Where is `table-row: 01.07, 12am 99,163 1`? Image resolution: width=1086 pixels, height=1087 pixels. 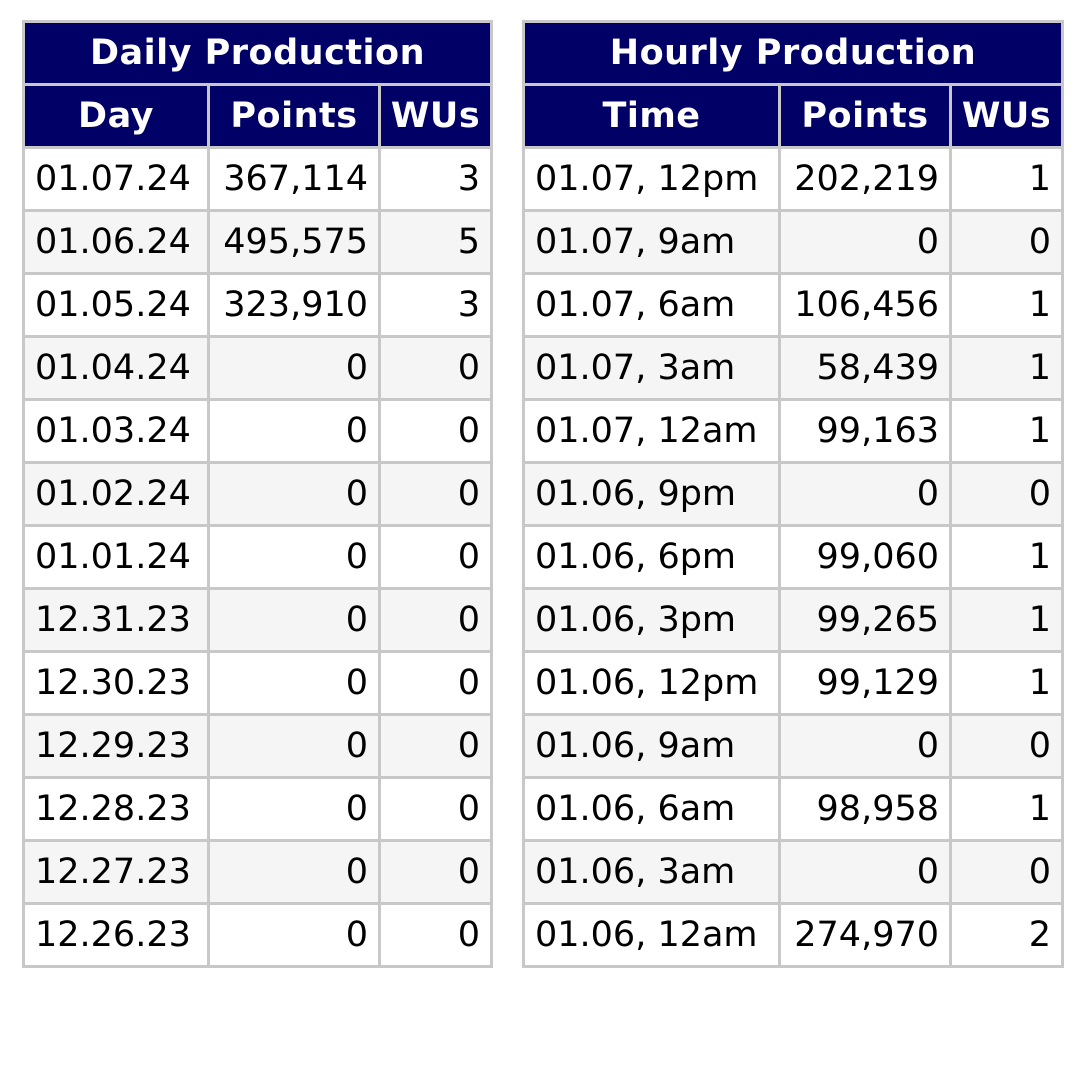
table-row: 01.07, 12am 99,163 1 is located at coordinates (793, 431).